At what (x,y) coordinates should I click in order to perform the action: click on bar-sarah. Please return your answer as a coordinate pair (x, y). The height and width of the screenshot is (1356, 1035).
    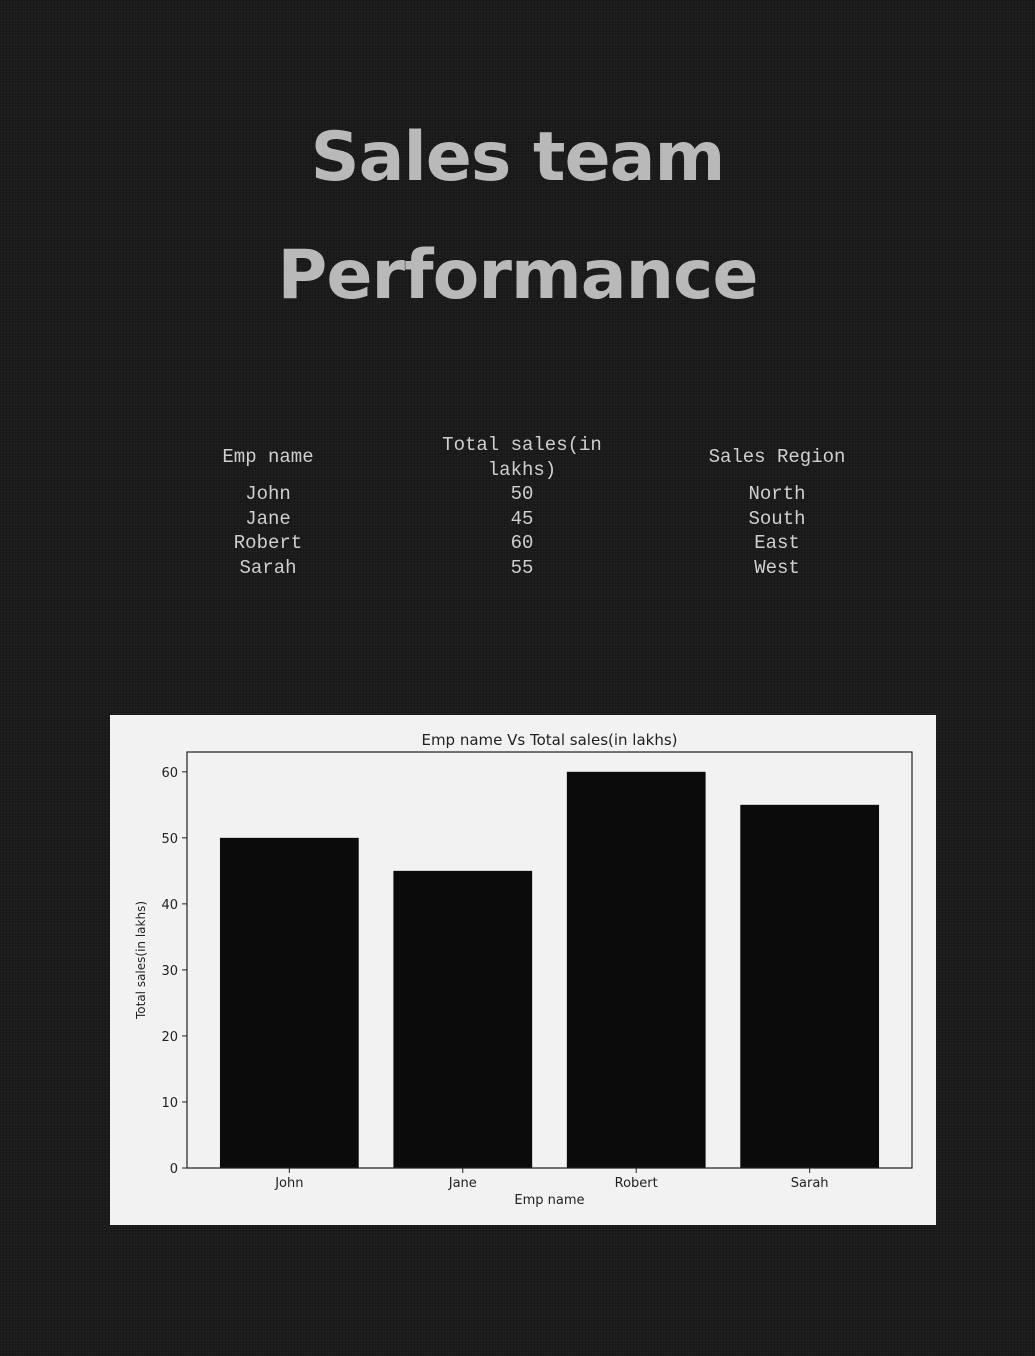
    Looking at the image, I should click on (810, 986).